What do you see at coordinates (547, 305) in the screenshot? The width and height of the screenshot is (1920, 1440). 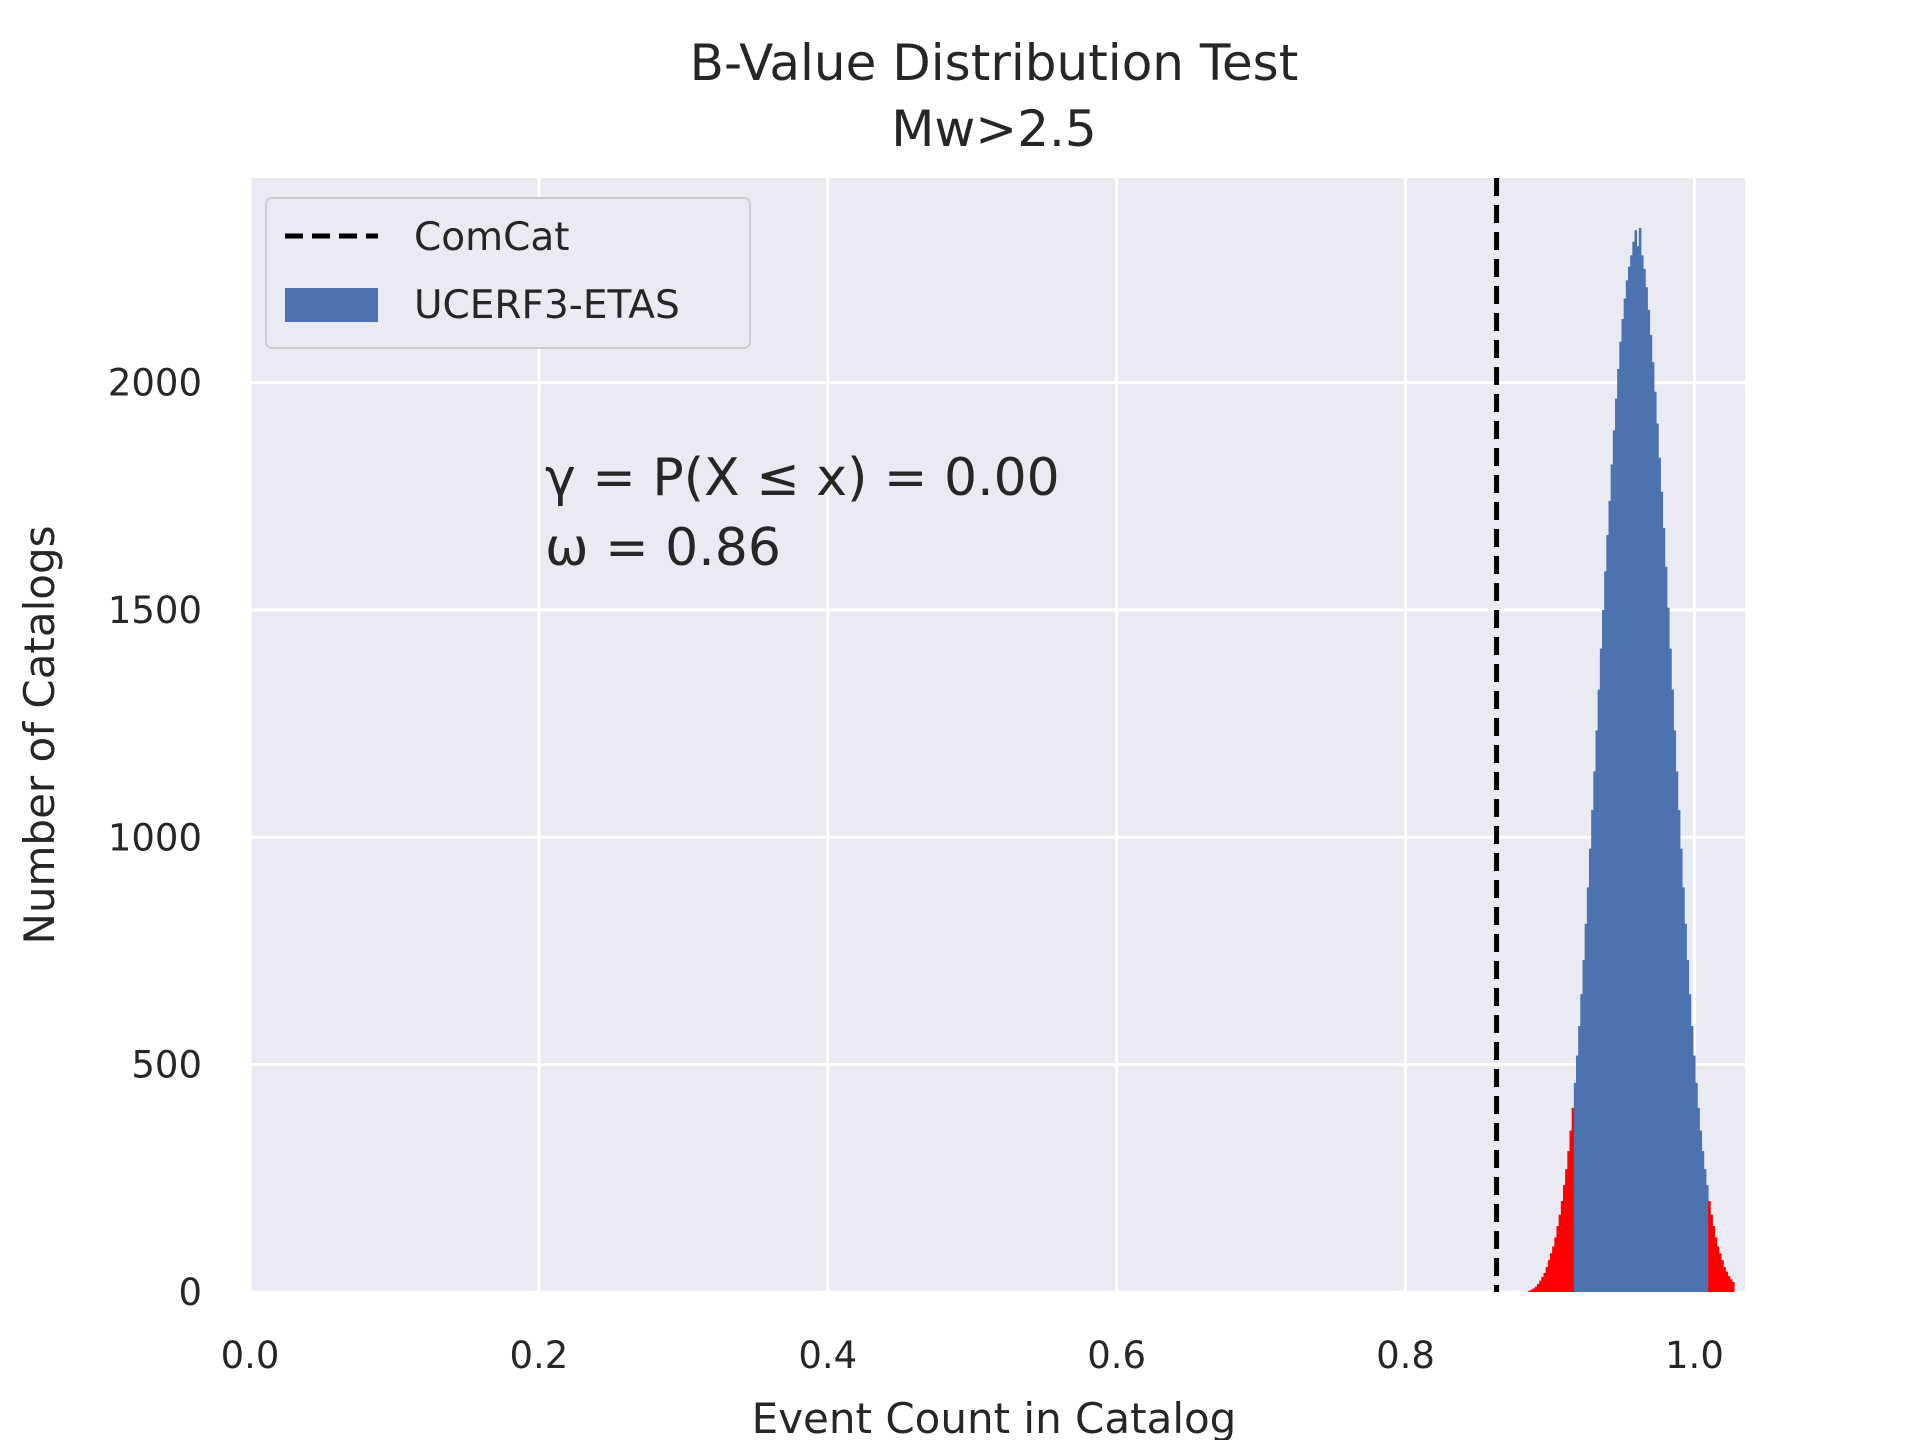 I see `legend-ucerf3-label: UCERF3-ETAS` at bounding box center [547, 305].